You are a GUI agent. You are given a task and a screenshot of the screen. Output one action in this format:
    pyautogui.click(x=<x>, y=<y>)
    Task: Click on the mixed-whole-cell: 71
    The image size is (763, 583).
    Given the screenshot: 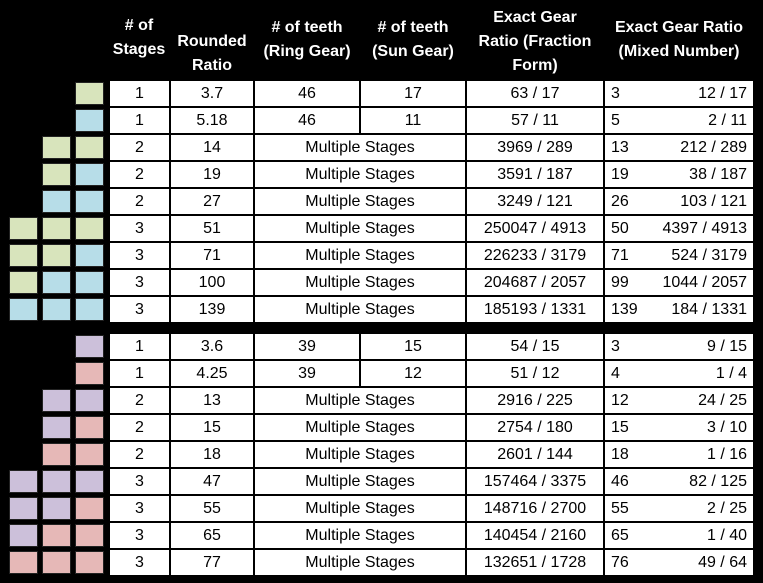 What is the action you would take?
    pyautogui.click(x=627, y=255)
    